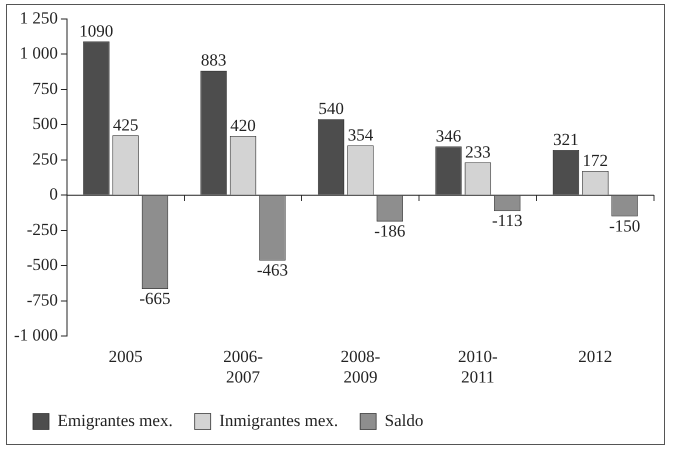 The image size is (673, 451). What do you see at coordinates (39, 18) in the screenshot?
I see `y-tick-label: 1 250` at bounding box center [39, 18].